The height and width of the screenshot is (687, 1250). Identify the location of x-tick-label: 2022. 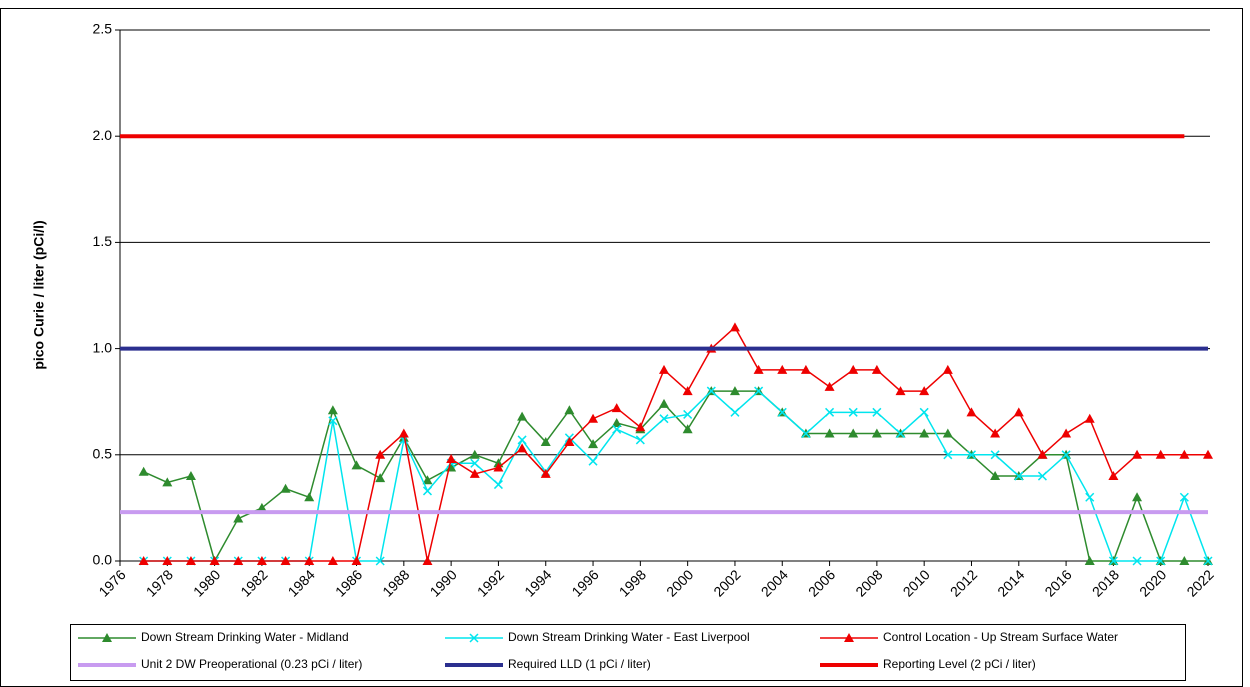
(1199, 582).